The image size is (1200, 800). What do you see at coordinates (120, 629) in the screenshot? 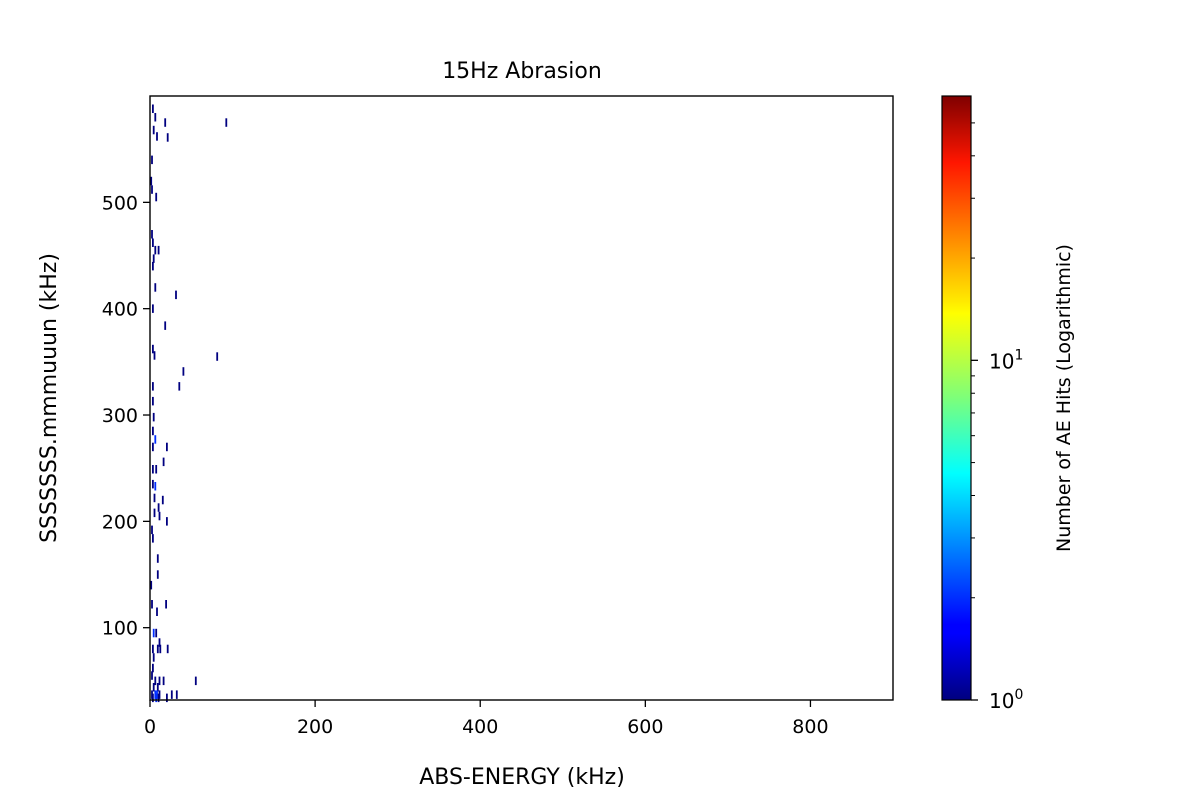
I see `y-tick-label: 100` at bounding box center [120, 629].